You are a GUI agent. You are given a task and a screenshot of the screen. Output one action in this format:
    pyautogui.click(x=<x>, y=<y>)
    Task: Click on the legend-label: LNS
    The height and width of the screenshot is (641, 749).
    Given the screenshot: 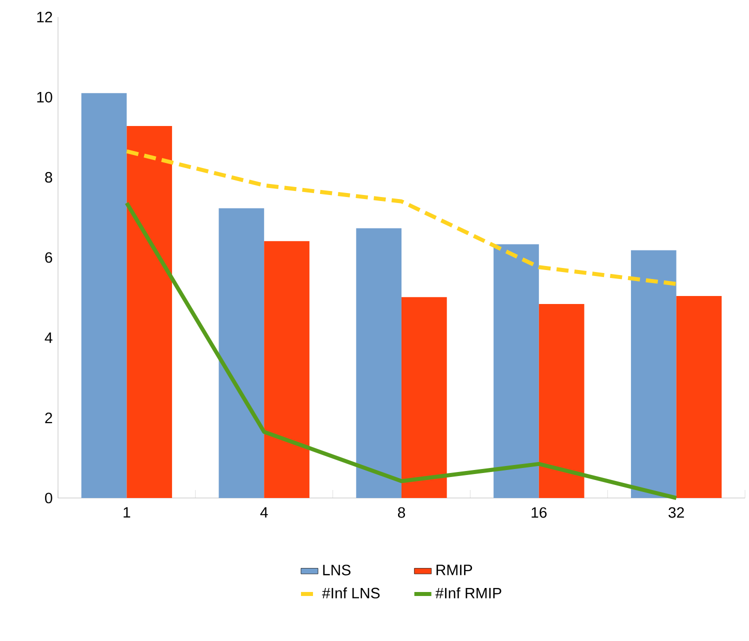 What is the action you would take?
    pyautogui.click(x=336, y=570)
    